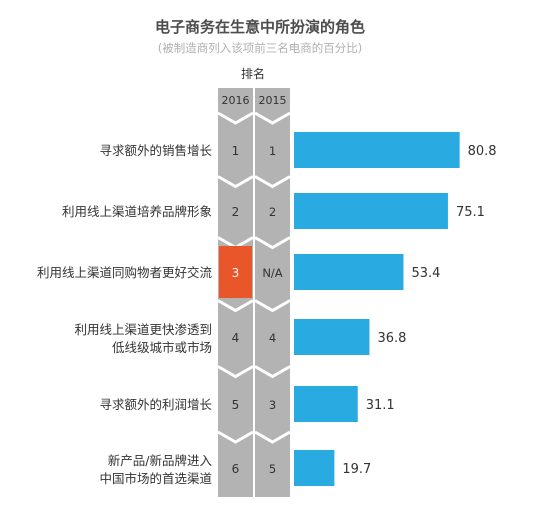  I want to click on rank-2016-value: 3, so click(236, 273).